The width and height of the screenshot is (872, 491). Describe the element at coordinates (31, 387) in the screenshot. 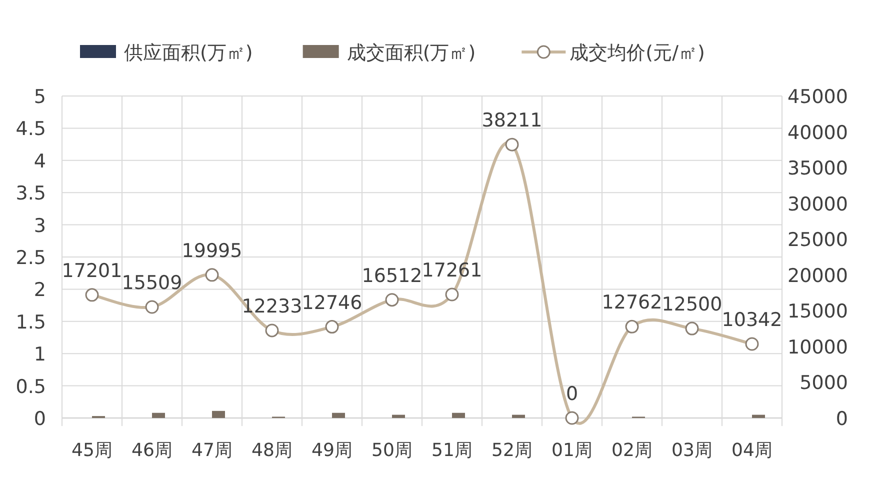

I see `y-tick-label: 0.5` at that location.